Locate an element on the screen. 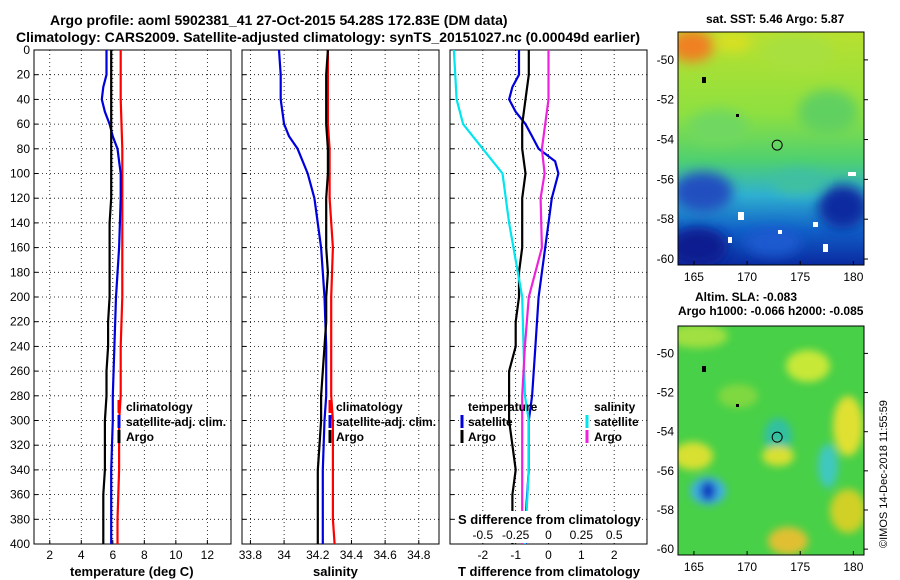  temperature-legend: climatology satellite-adj. clim. Argo is located at coordinates (171, 422).